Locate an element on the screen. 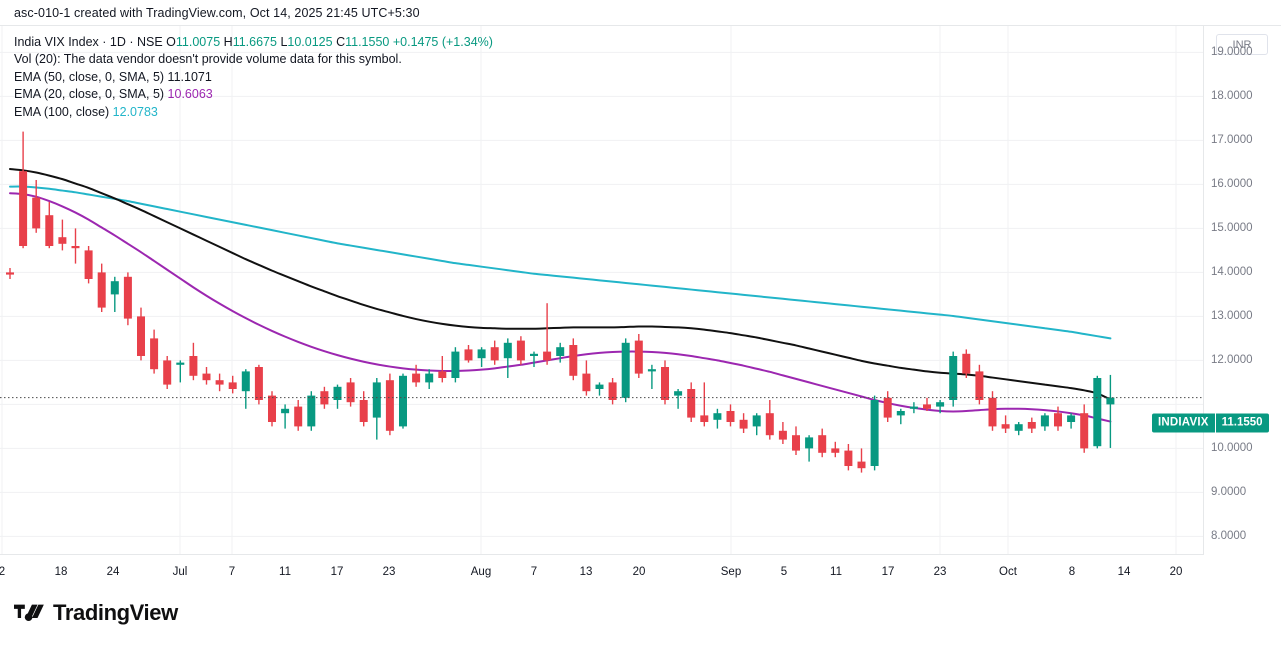 The height and width of the screenshot is (646, 1281). currency-label: INR is located at coordinates (1242, 44).